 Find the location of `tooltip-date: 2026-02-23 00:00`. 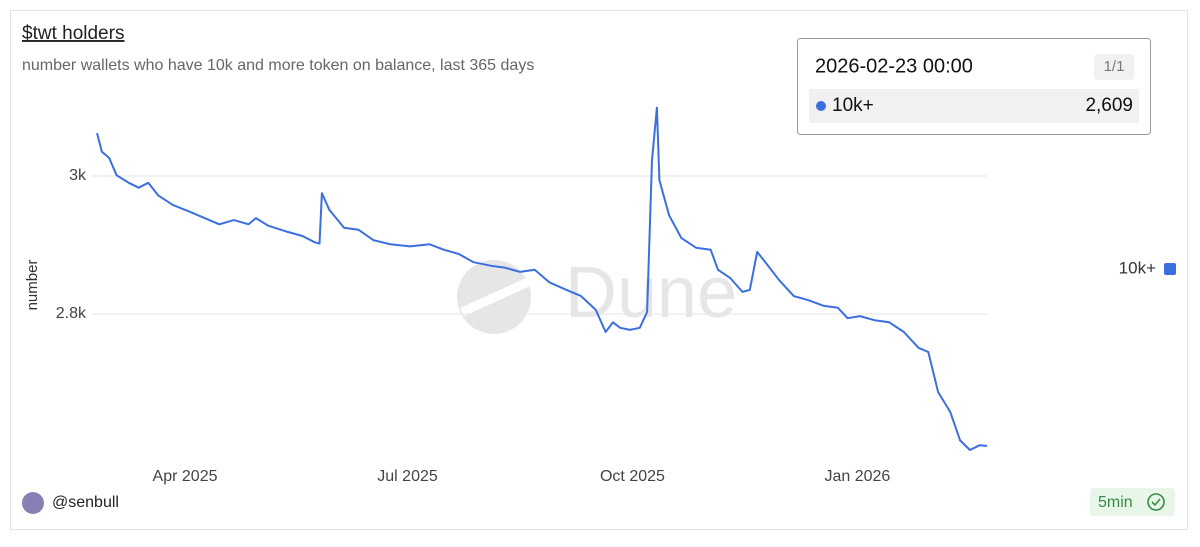

tooltip-date: 2026-02-23 00:00 is located at coordinates (894, 66).